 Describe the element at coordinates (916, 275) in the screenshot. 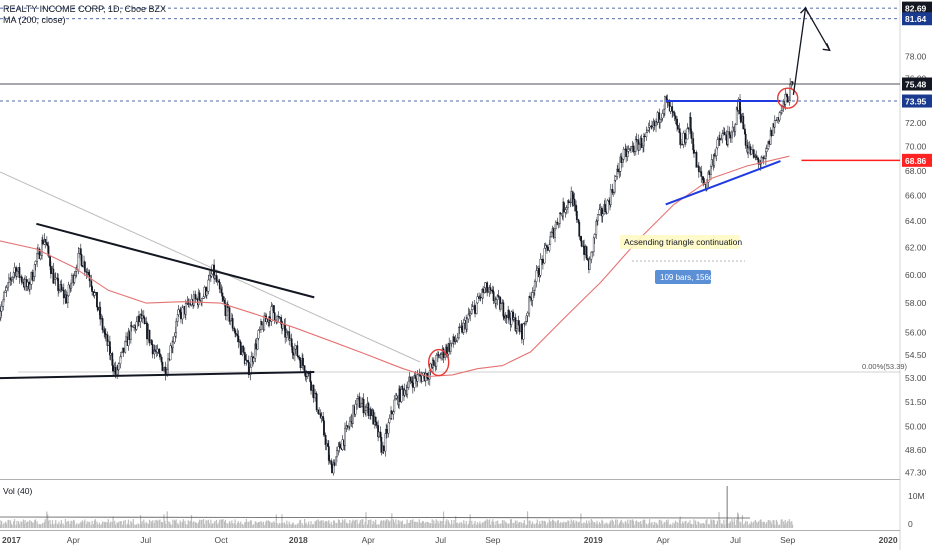

I see `price-tick-label: 60.00` at that location.